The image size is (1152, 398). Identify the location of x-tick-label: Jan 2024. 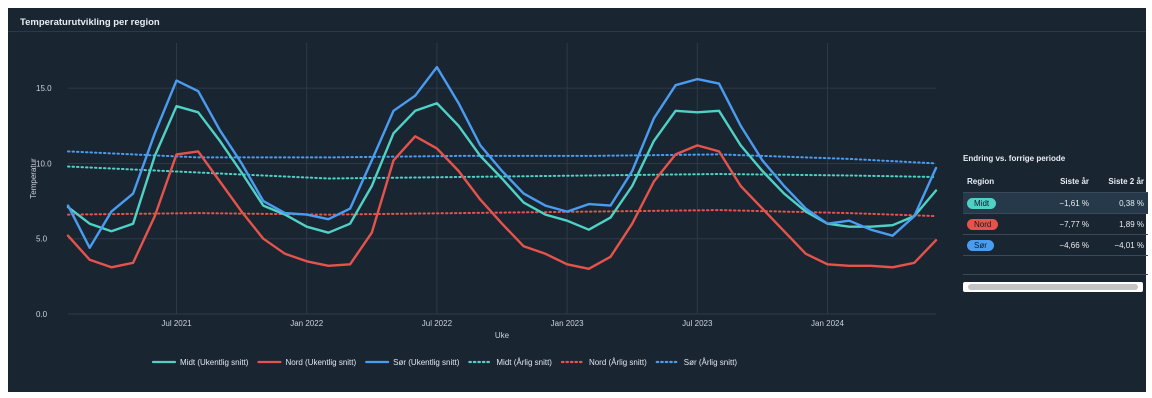
(827, 323).